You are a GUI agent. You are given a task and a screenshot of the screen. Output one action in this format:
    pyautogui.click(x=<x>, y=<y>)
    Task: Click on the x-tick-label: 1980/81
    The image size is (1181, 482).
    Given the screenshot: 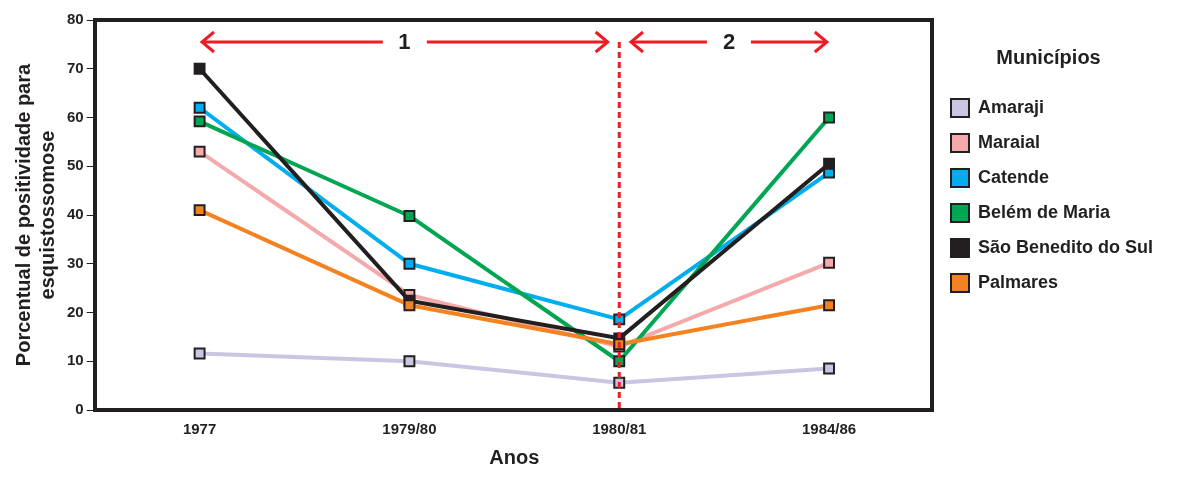 What is the action you would take?
    pyautogui.click(x=619, y=429)
    